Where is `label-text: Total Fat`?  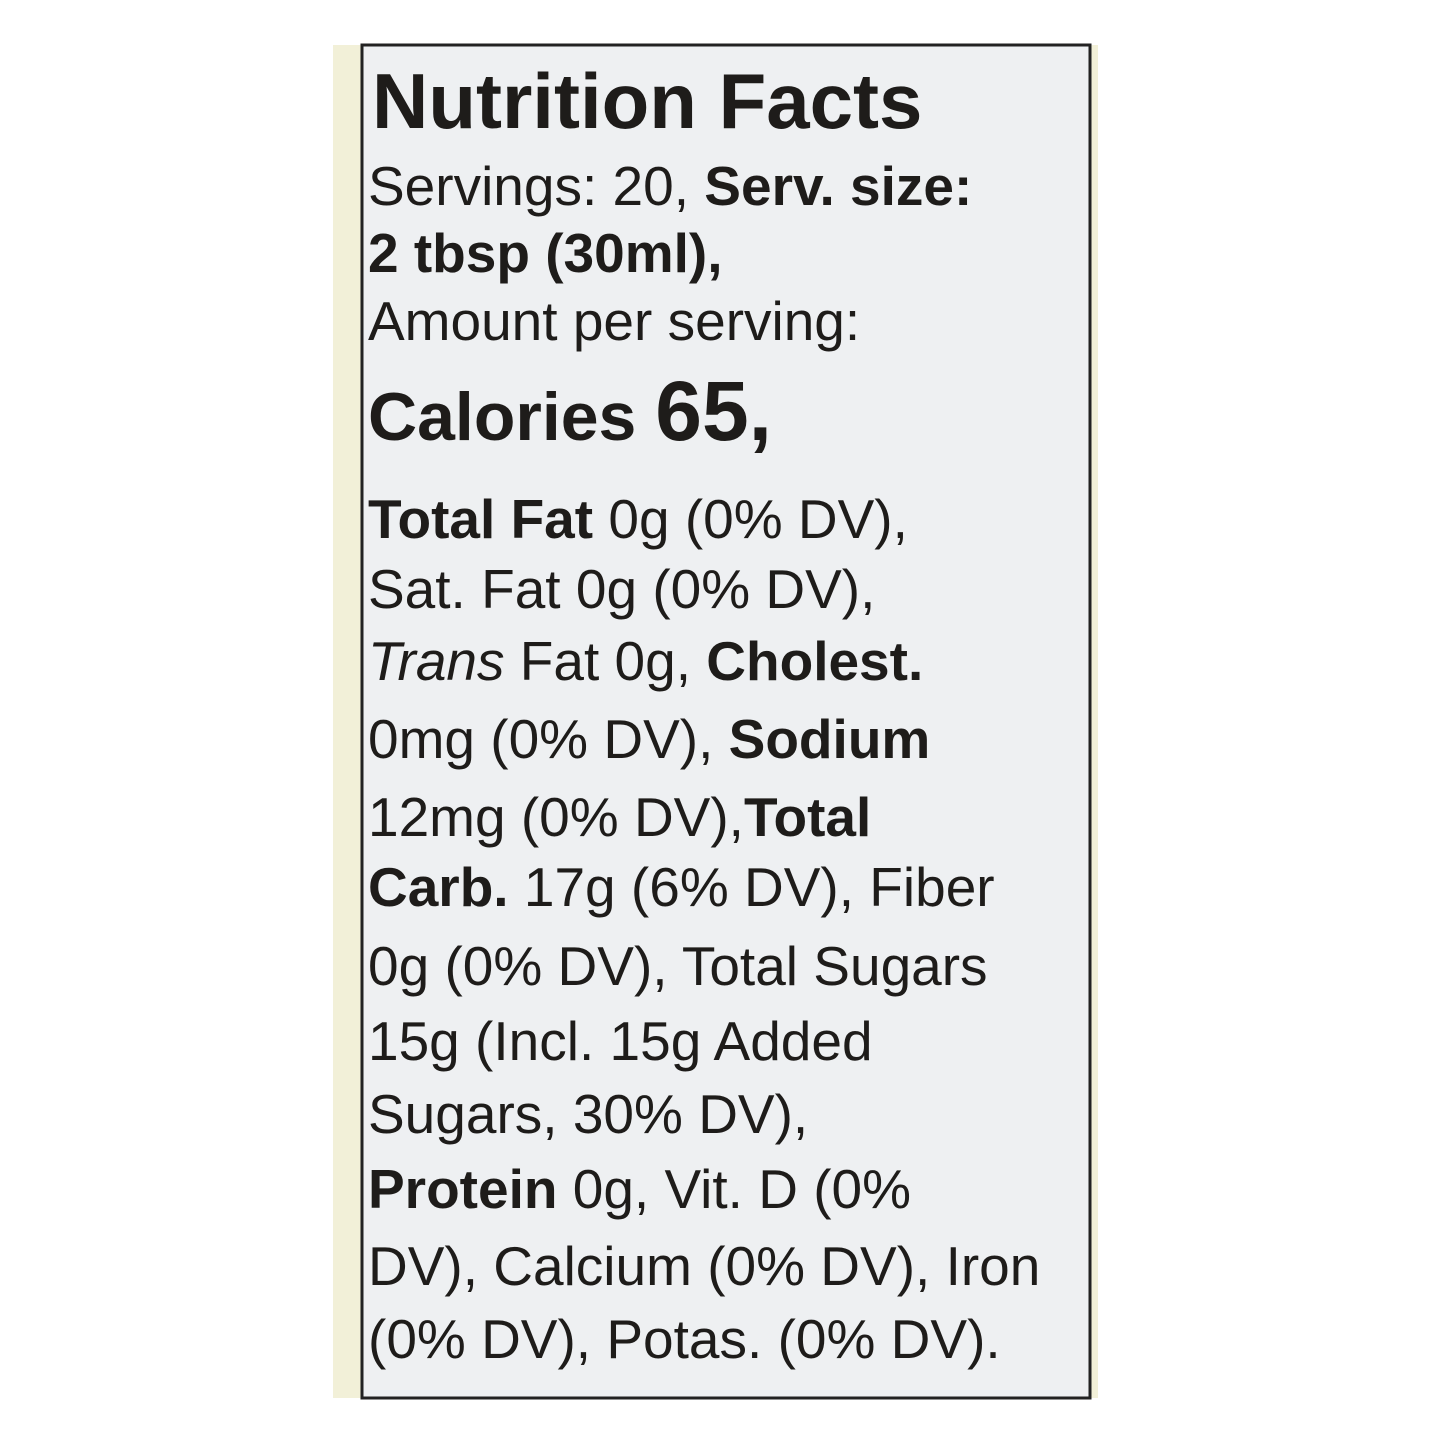
label-text: Total Fat is located at coordinates (480, 519).